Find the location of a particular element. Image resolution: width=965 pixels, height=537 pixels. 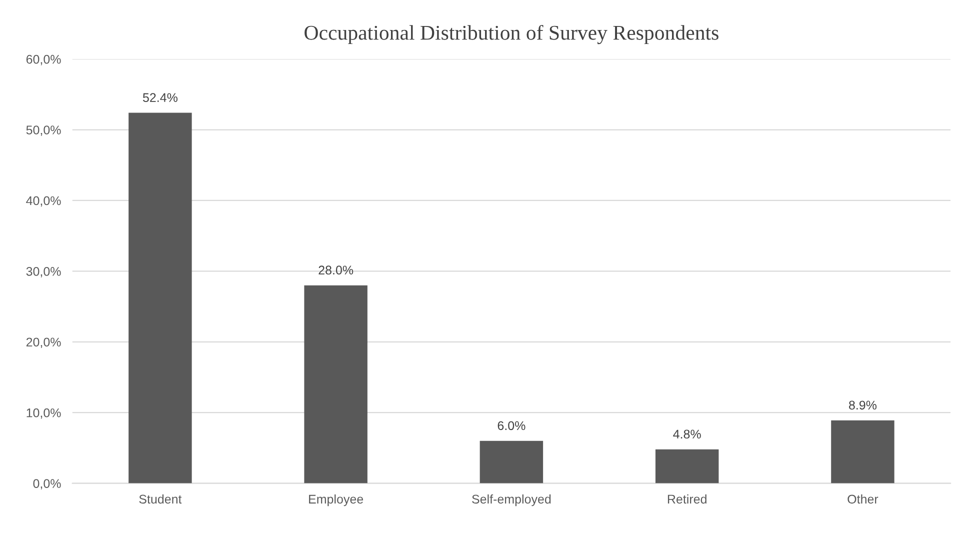

data-label: 4.8% is located at coordinates (687, 434).